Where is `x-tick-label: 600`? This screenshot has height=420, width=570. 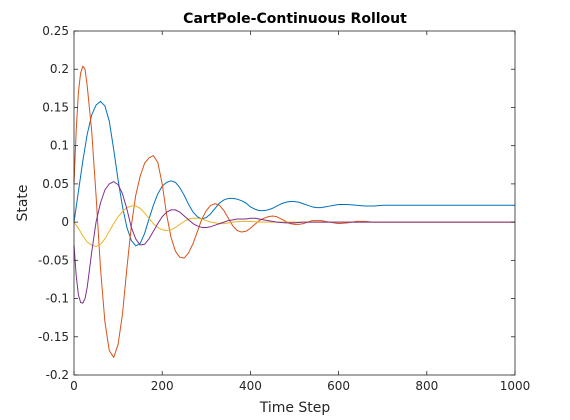
x-tick-label: 600 is located at coordinates (338, 386).